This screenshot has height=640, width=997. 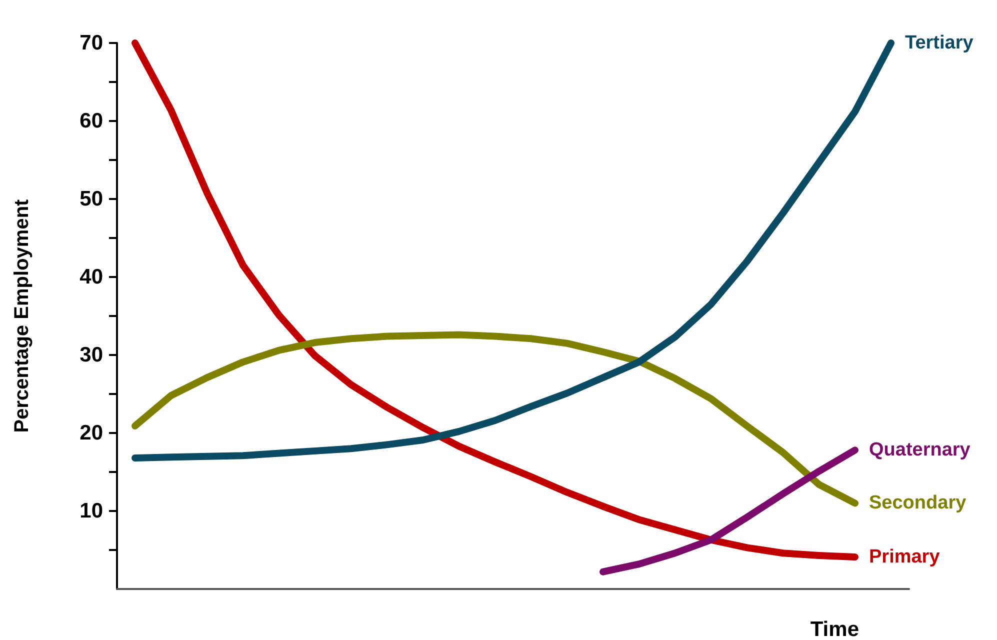 I want to click on series-label: Tertiary, so click(x=939, y=43).